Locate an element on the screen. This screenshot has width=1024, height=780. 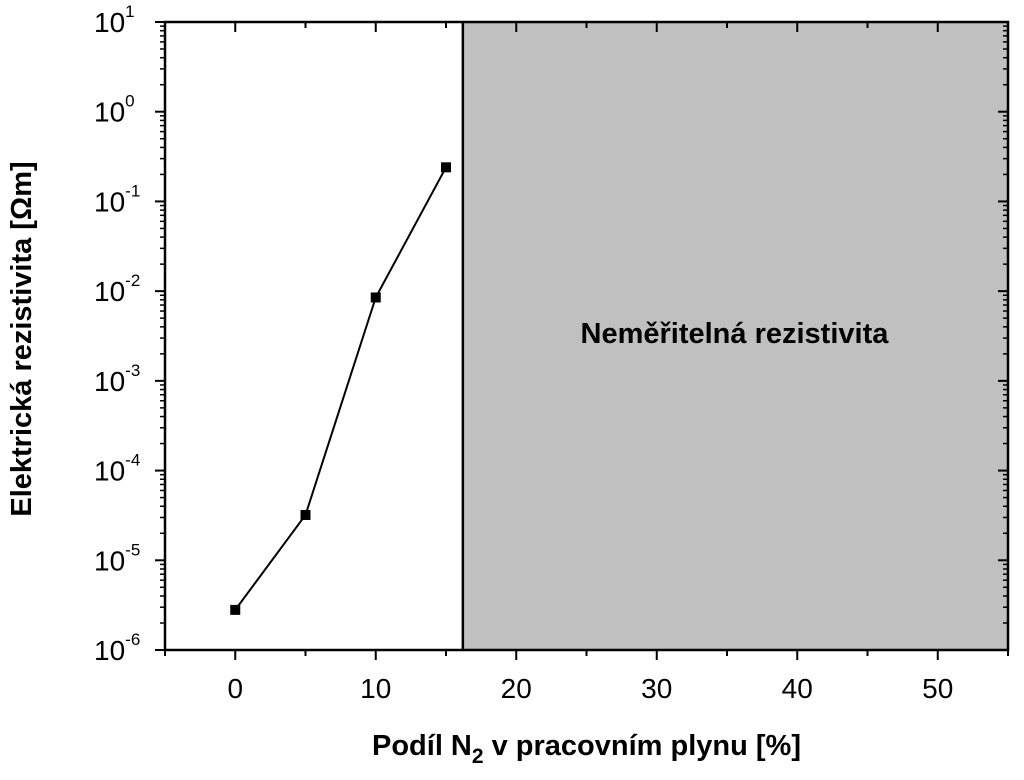
x-axis-title-prefix: Podíl N is located at coordinates (422, 746).